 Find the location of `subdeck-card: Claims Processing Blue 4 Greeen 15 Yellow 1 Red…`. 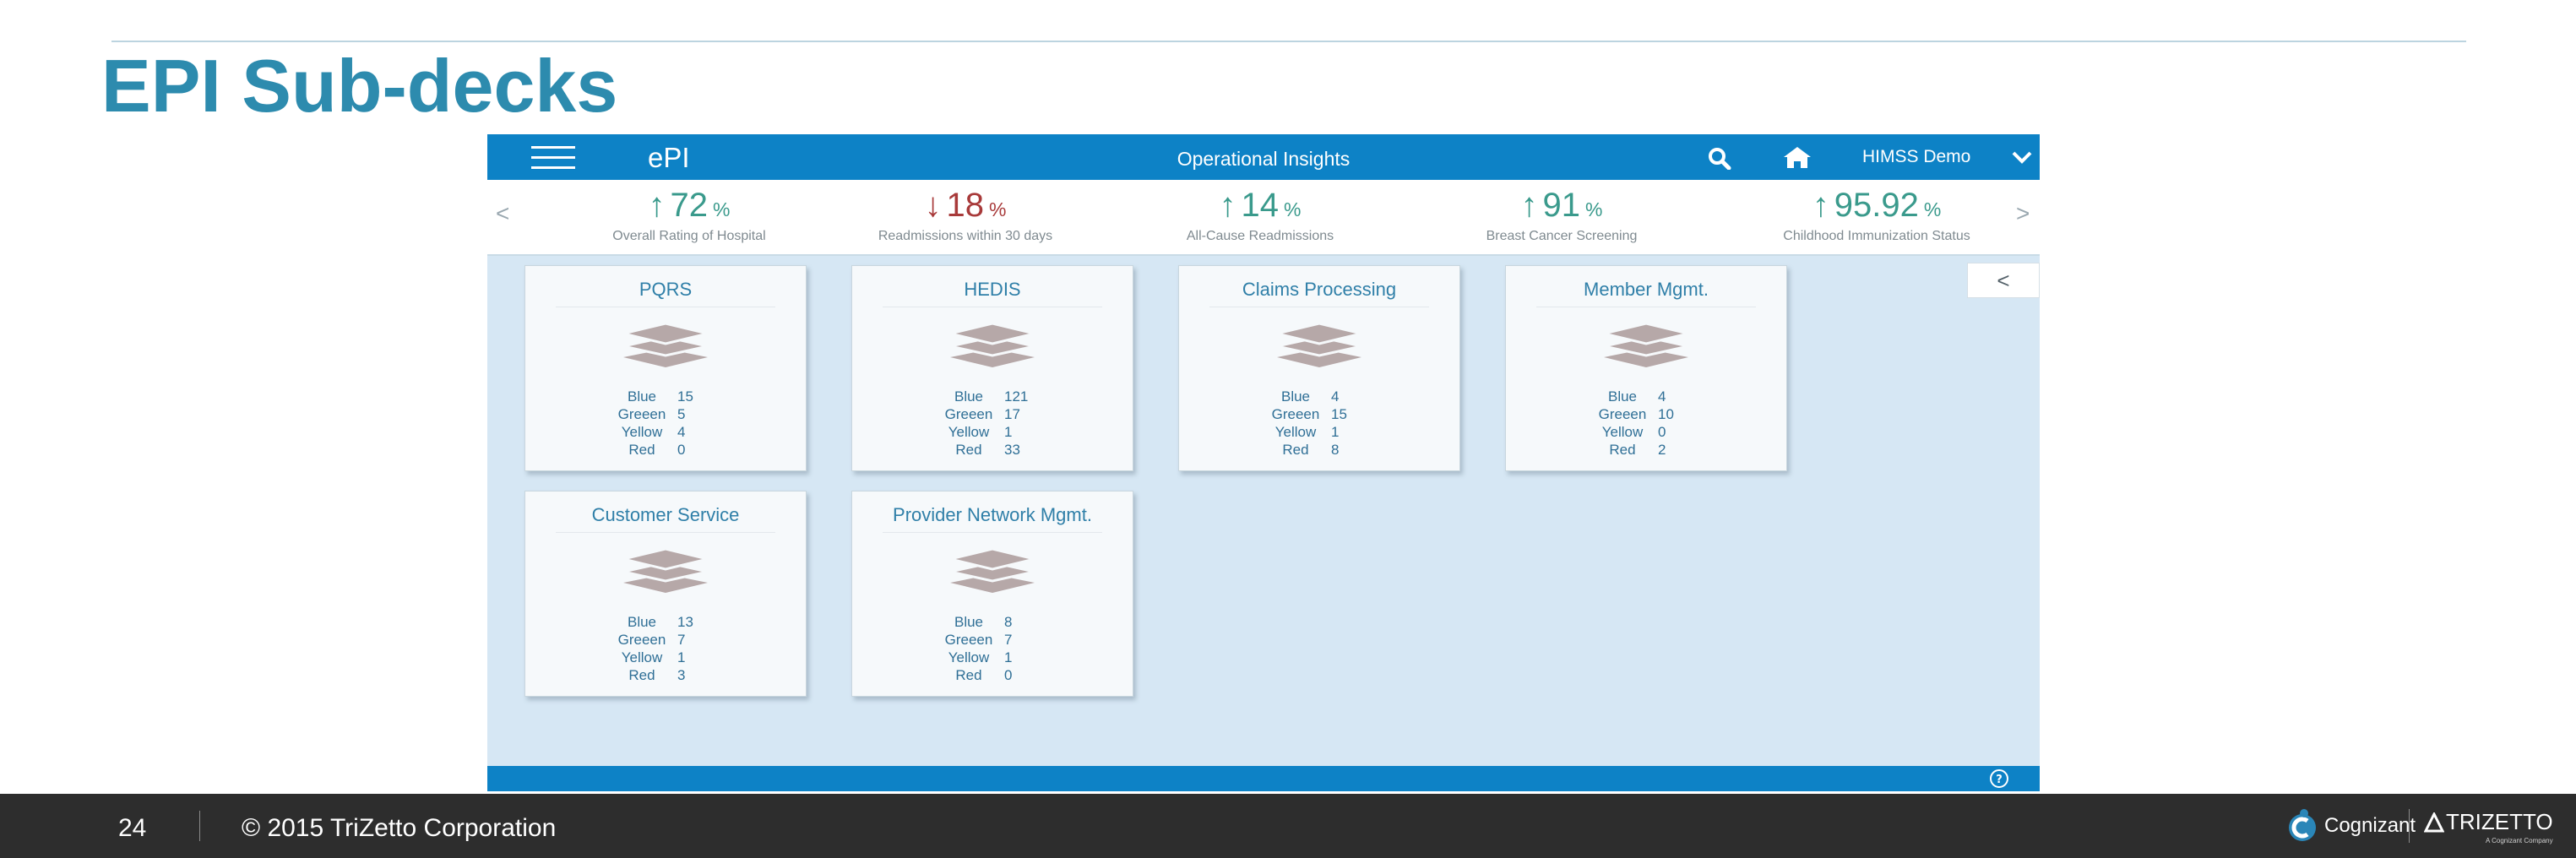

subdeck-card: Claims Processing Blue 4 Greeen 15 Yellow 1 Red… is located at coordinates (1319, 368).